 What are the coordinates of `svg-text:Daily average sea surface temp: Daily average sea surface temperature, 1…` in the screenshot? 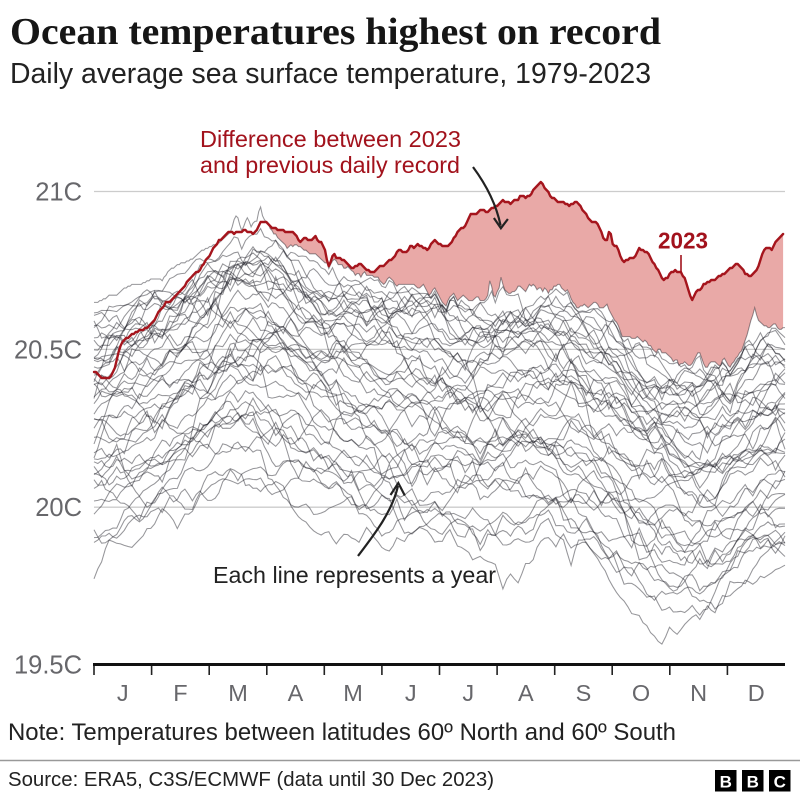 It's located at (330, 74).